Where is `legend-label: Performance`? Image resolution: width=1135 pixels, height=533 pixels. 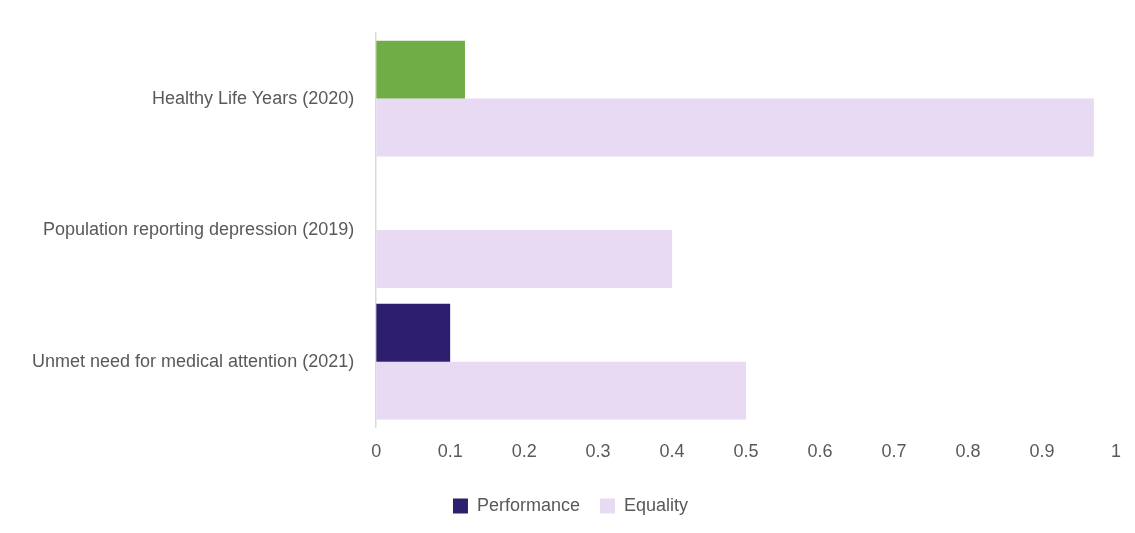
legend-label: Performance is located at coordinates (528, 504).